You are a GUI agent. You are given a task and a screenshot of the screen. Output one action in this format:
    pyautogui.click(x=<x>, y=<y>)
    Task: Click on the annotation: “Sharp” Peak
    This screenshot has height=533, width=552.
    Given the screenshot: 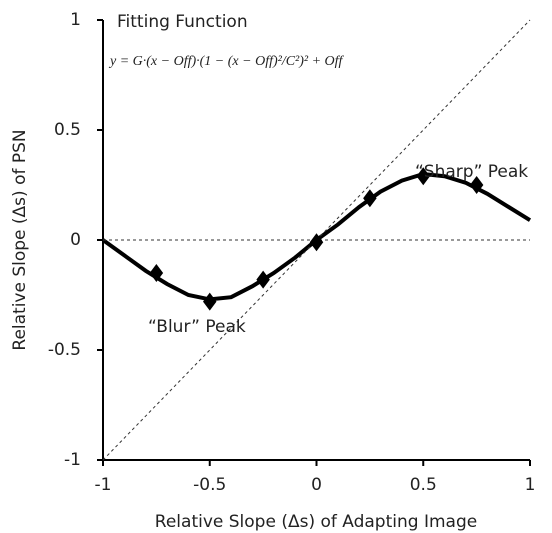 What is the action you would take?
    pyautogui.click(x=471, y=172)
    